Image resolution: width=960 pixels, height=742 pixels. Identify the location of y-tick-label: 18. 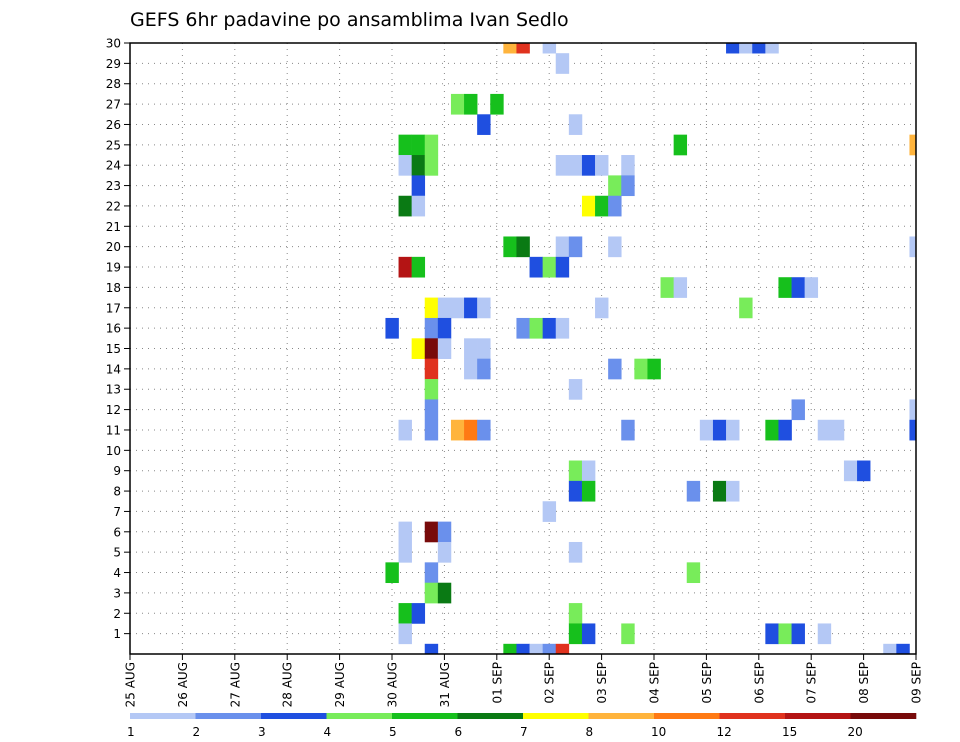
(113, 288).